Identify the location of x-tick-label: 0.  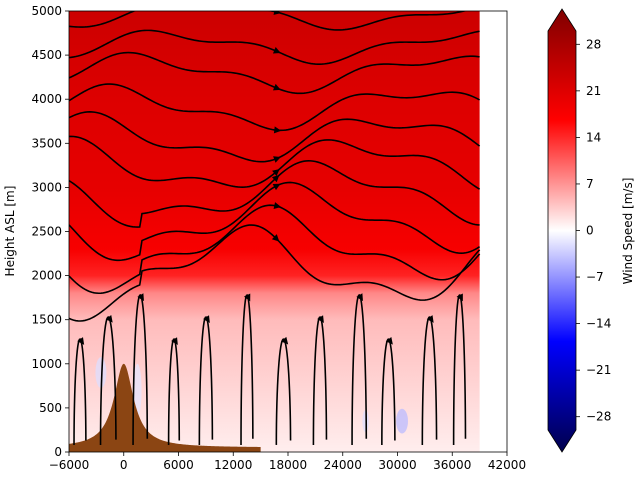
(124, 465).